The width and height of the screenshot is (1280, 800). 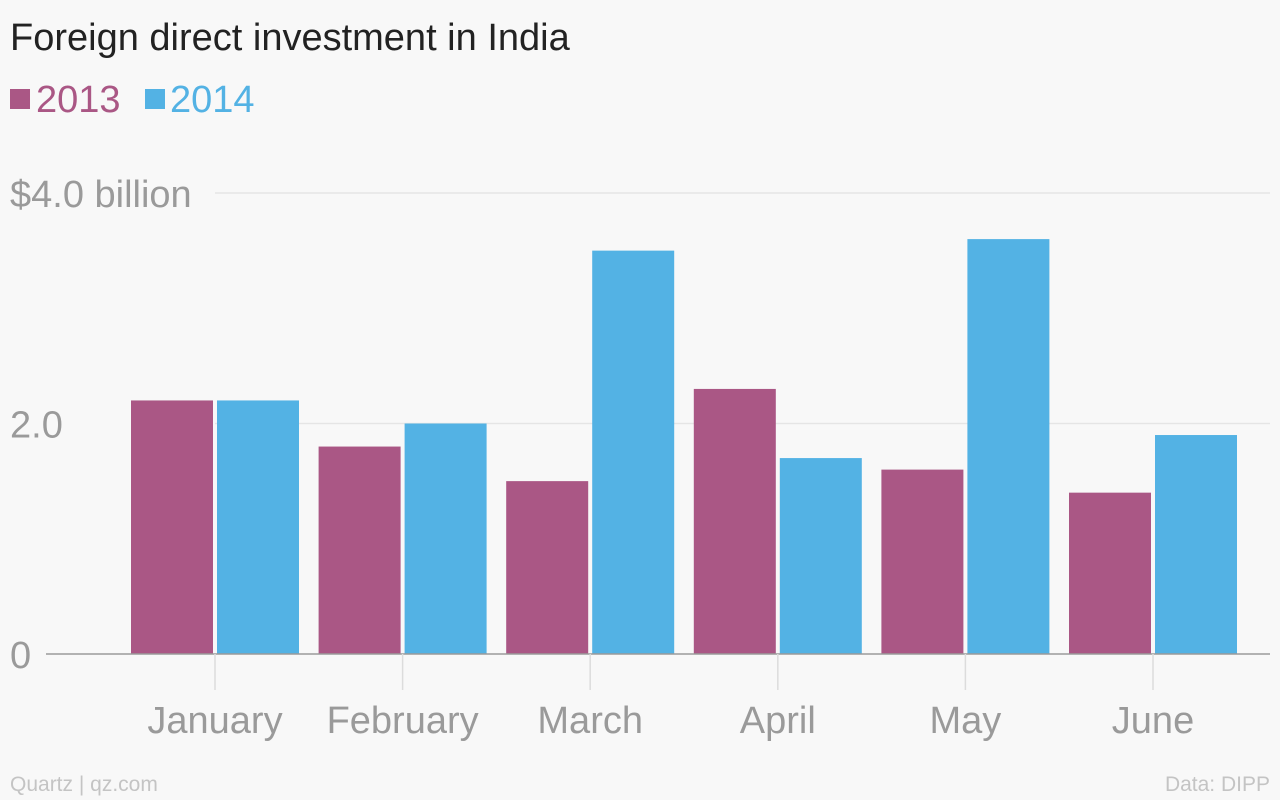 I want to click on data-source: Data: DIPP, so click(x=1217, y=784).